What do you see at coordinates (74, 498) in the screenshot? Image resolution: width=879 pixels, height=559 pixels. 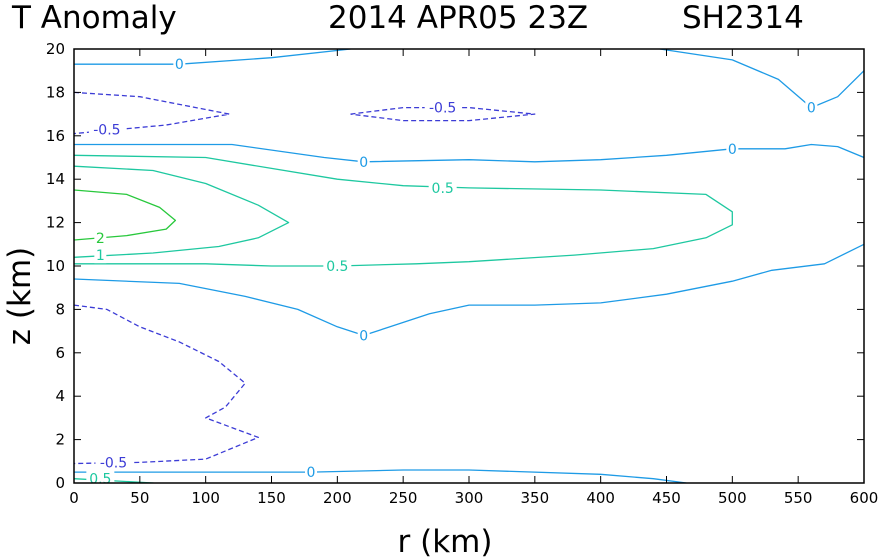 I see `x-tick-label: 0` at bounding box center [74, 498].